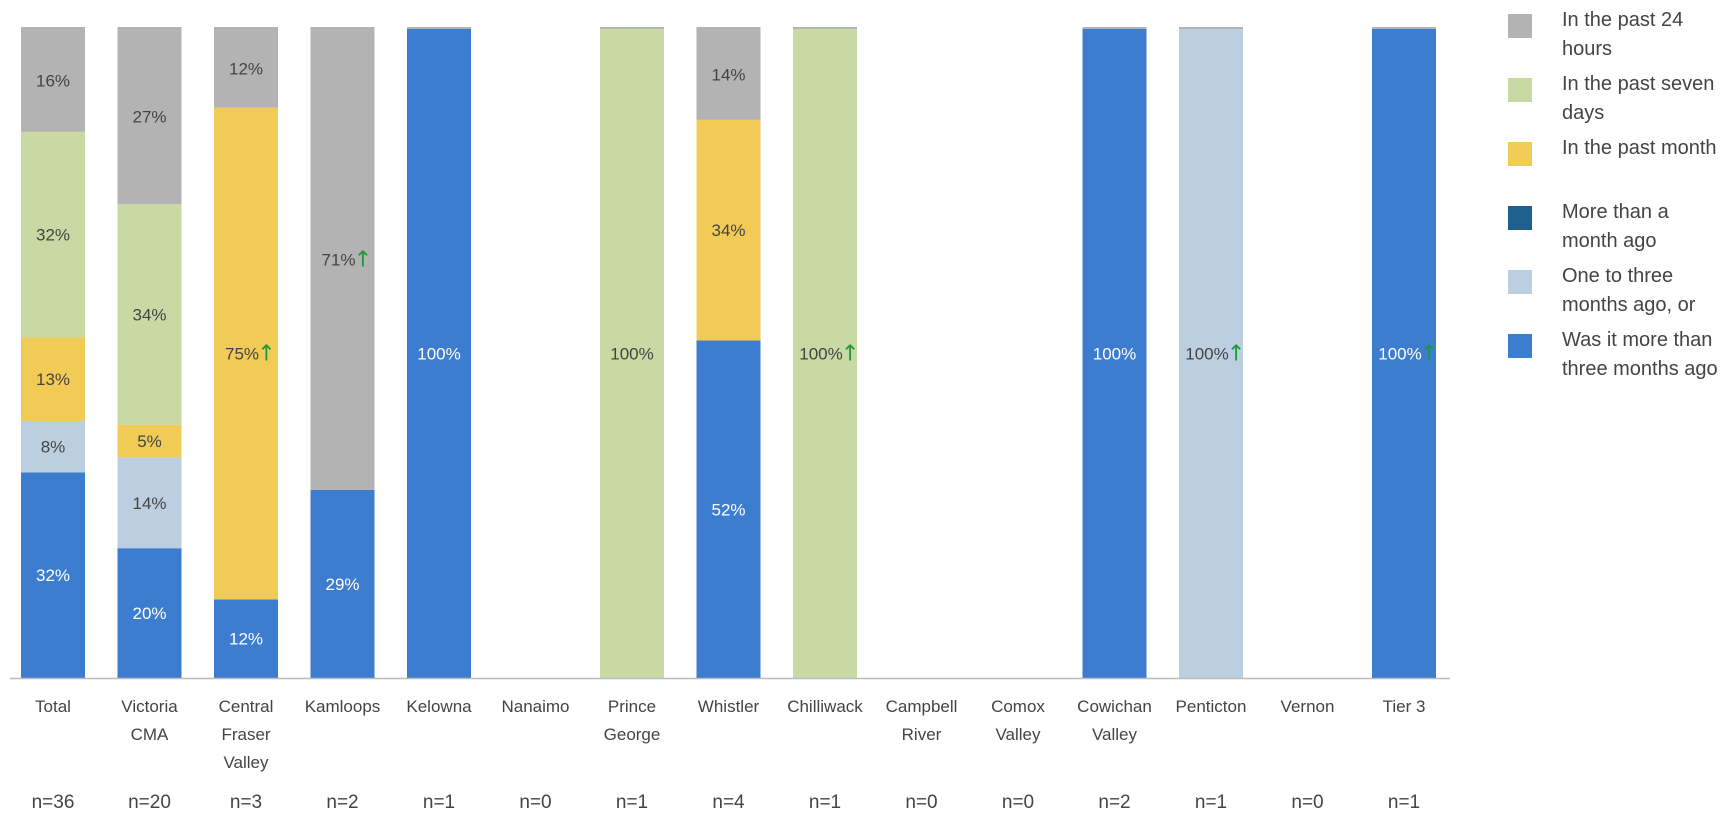  I want to click on bar-kamloops-in-the-past-24-hours, so click(342, 259).